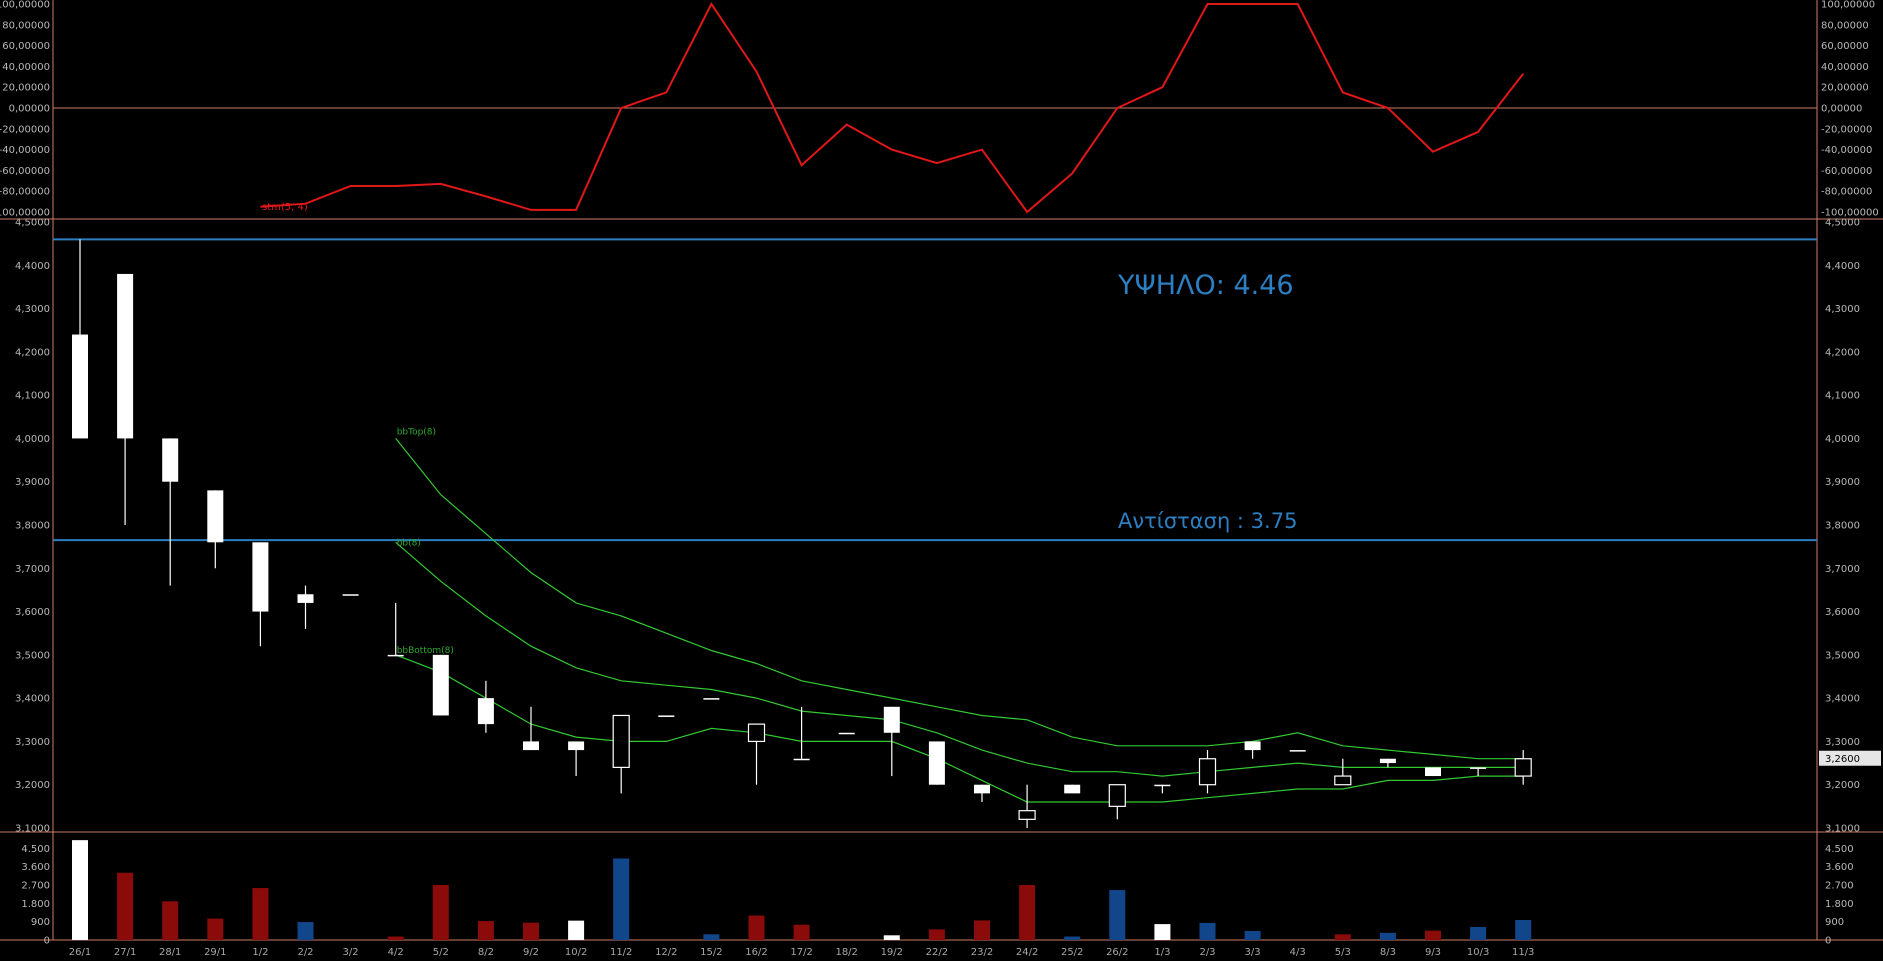 Image resolution: width=1883 pixels, height=961 pixels. I want to click on date-tick-label: 17/2, so click(801, 952).